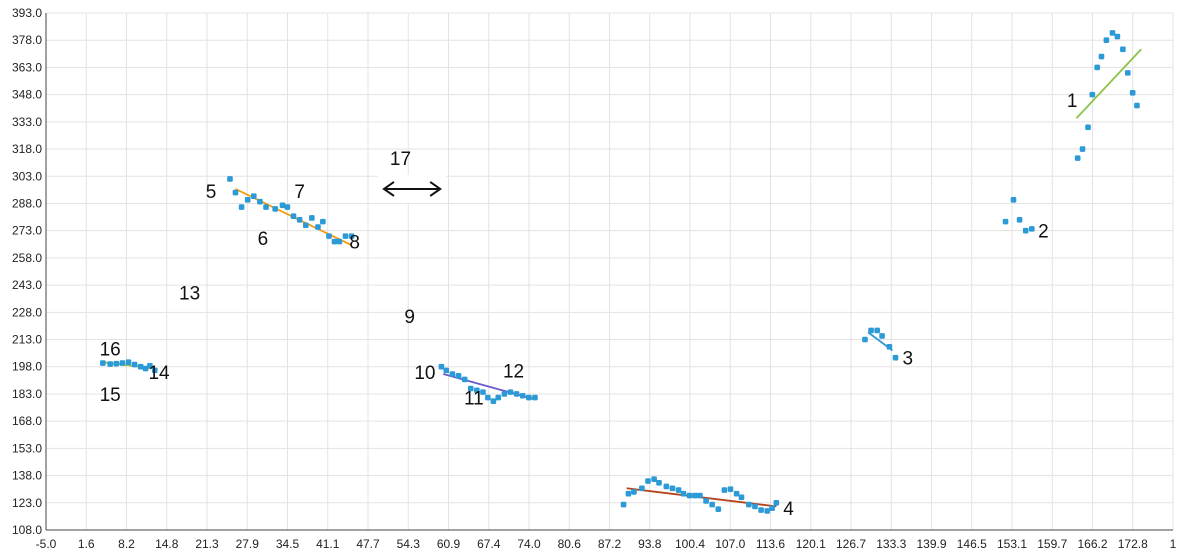 This screenshot has width=1177, height=557. I want to click on y-tick-label: 243.0, so click(27, 285).